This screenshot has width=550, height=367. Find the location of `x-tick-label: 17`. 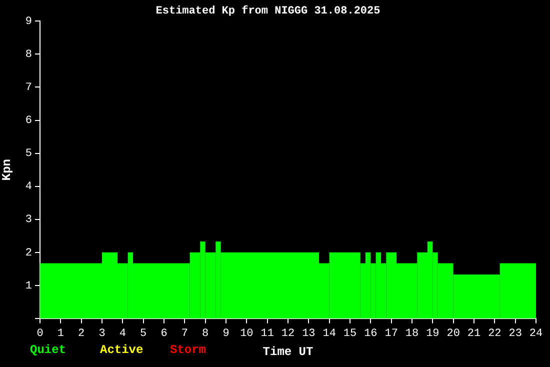

x-tick-label: 17 is located at coordinates (391, 334).